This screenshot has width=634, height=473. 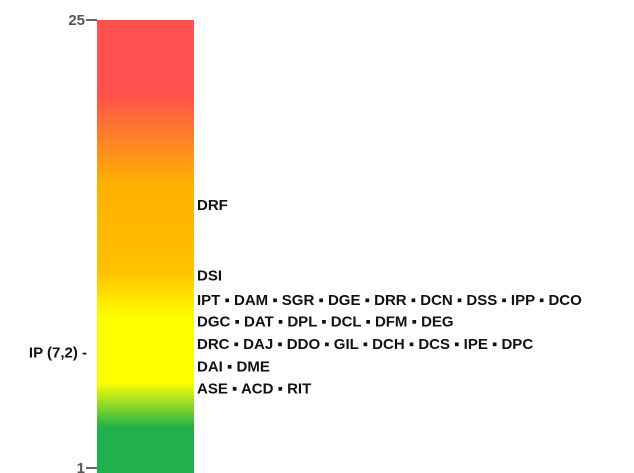 What do you see at coordinates (76, 20) in the screenshot?
I see `y-tick-label: 25` at bounding box center [76, 20].